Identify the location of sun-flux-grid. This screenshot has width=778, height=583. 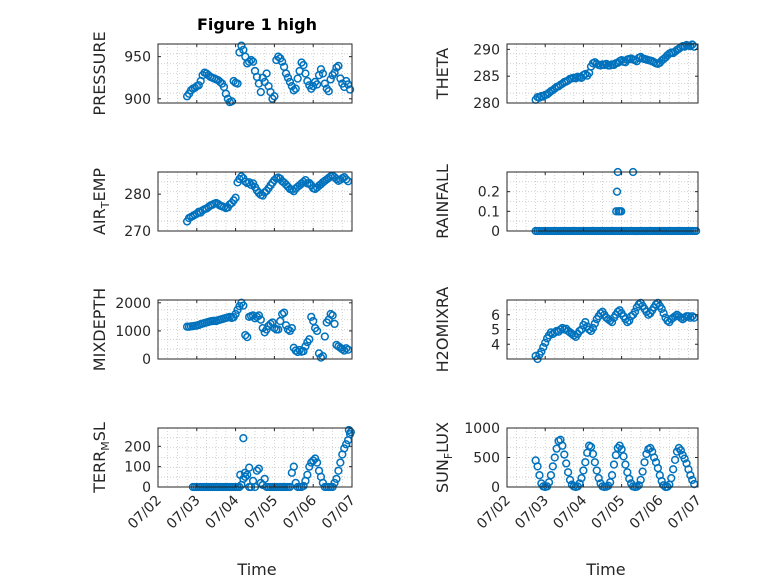
(602, 457).